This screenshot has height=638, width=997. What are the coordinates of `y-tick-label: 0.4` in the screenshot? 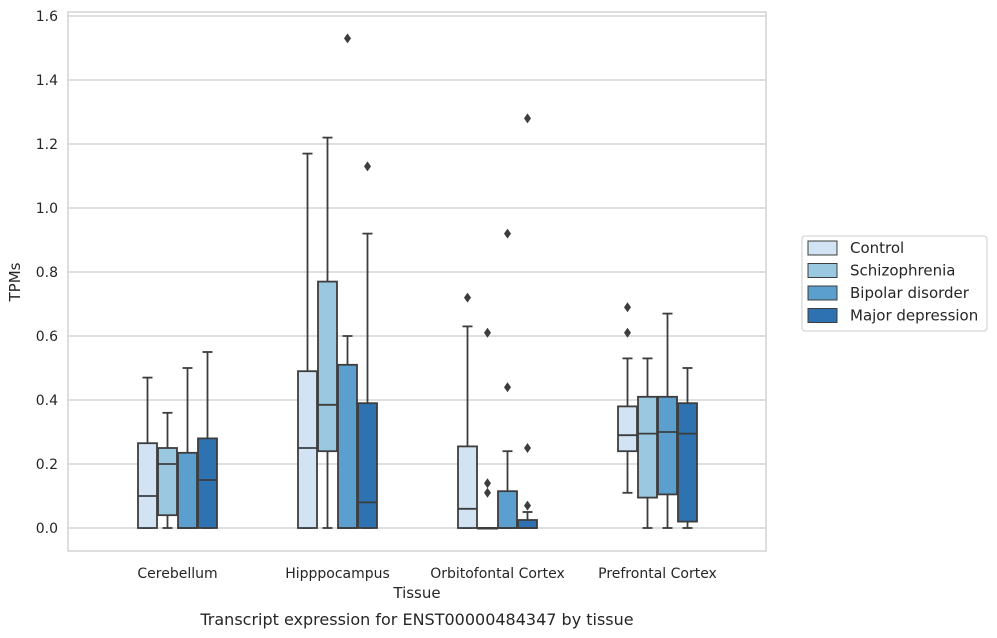 It's located at (47, 401).